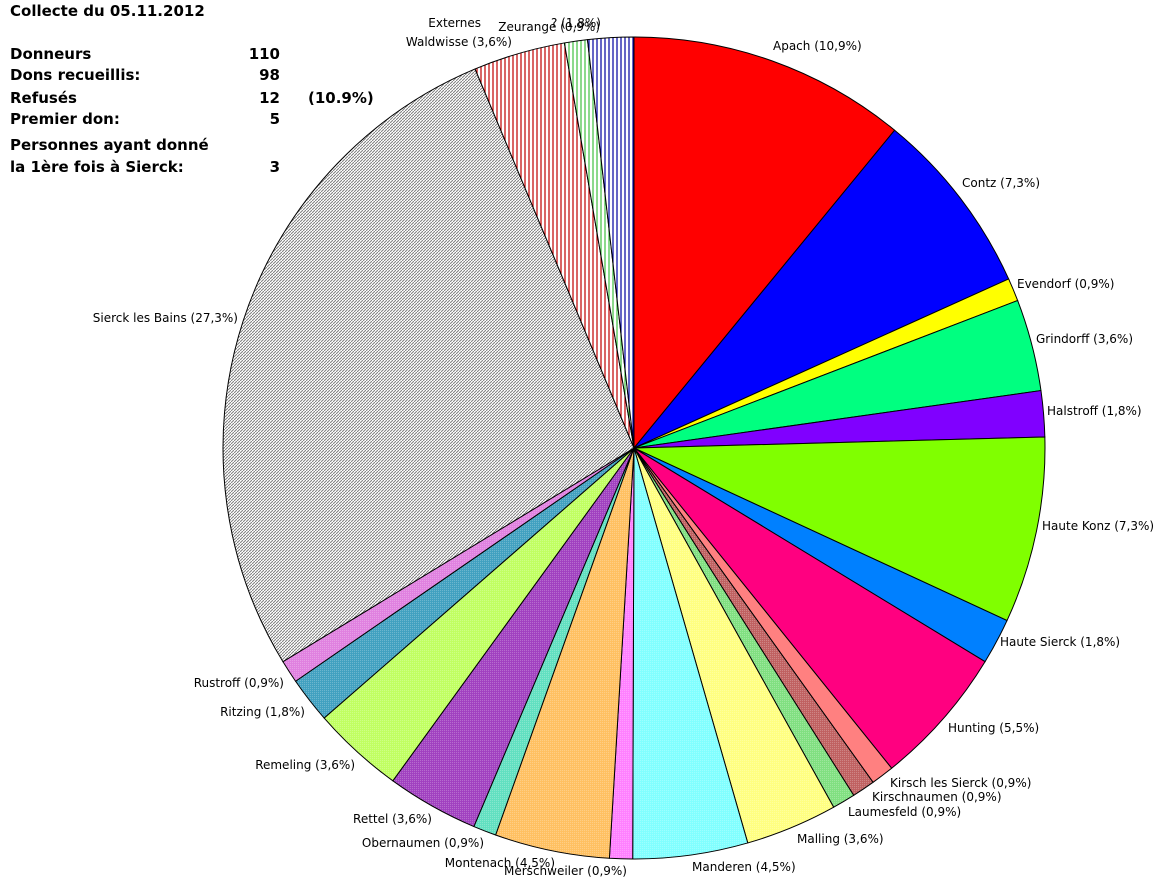 This screenshot has width=1158, height=892. Describe the element at coordinates (840, 839) in the screenshot. I see `slice-label: Malling (3,6%)` at that location.